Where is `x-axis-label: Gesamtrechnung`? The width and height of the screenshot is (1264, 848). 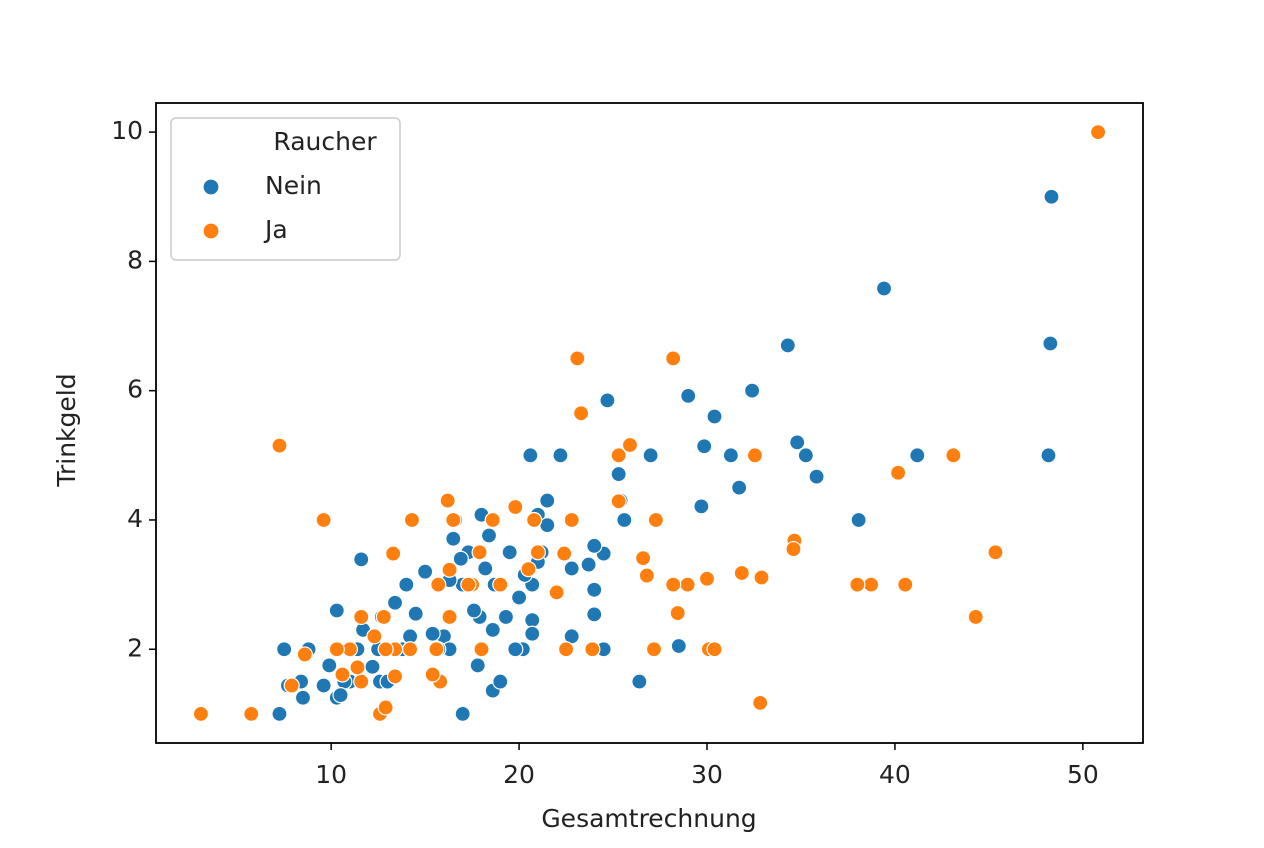
x-axis-label: Gesamtrechnung is located at coordinates (648, 818).